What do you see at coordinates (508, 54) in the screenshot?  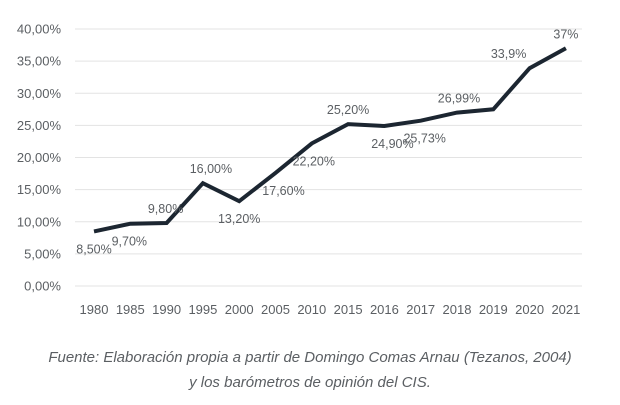 I see `data-label: 33,9%` at bounding box center [508, 54].